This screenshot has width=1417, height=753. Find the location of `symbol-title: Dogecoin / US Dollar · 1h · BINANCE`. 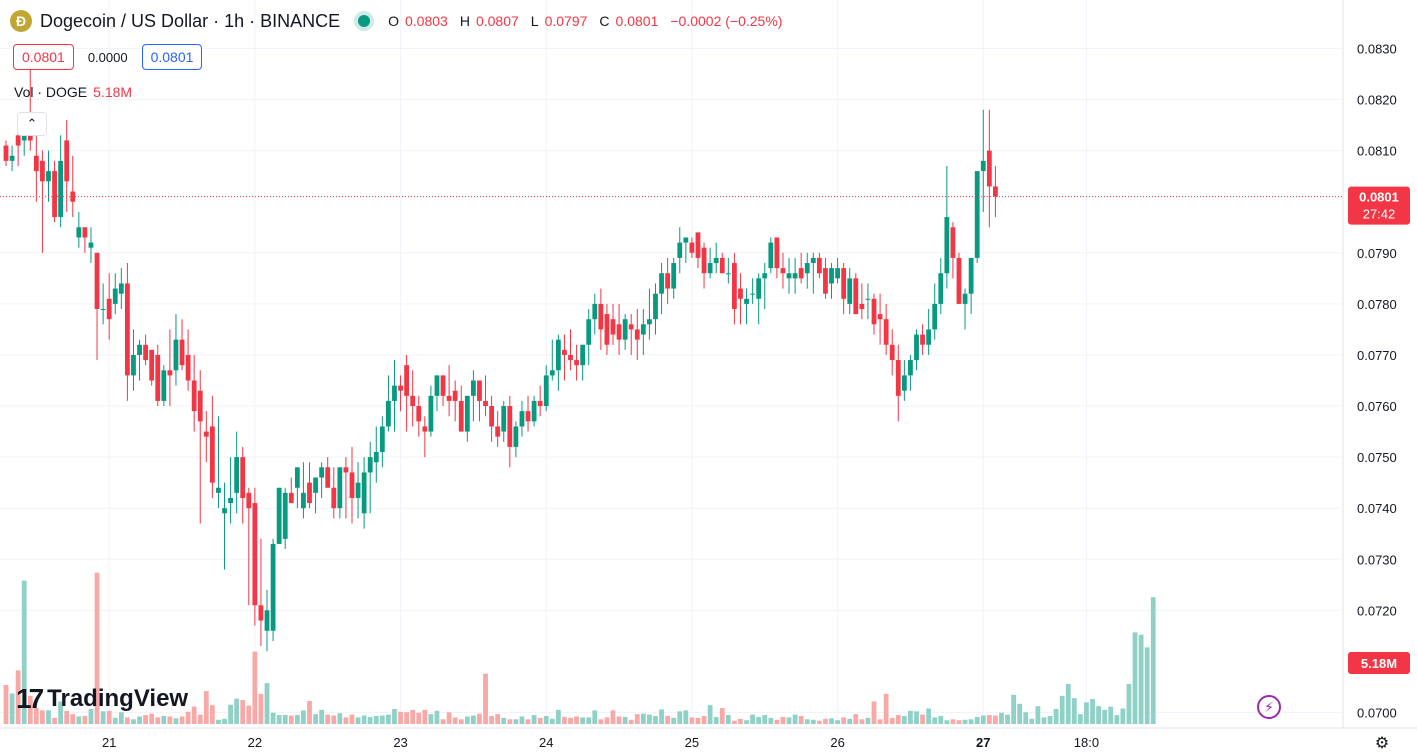

symbol-title: Dogecoin / US Dollar · 1h · BINANCE is located at coordinates (190, 20).